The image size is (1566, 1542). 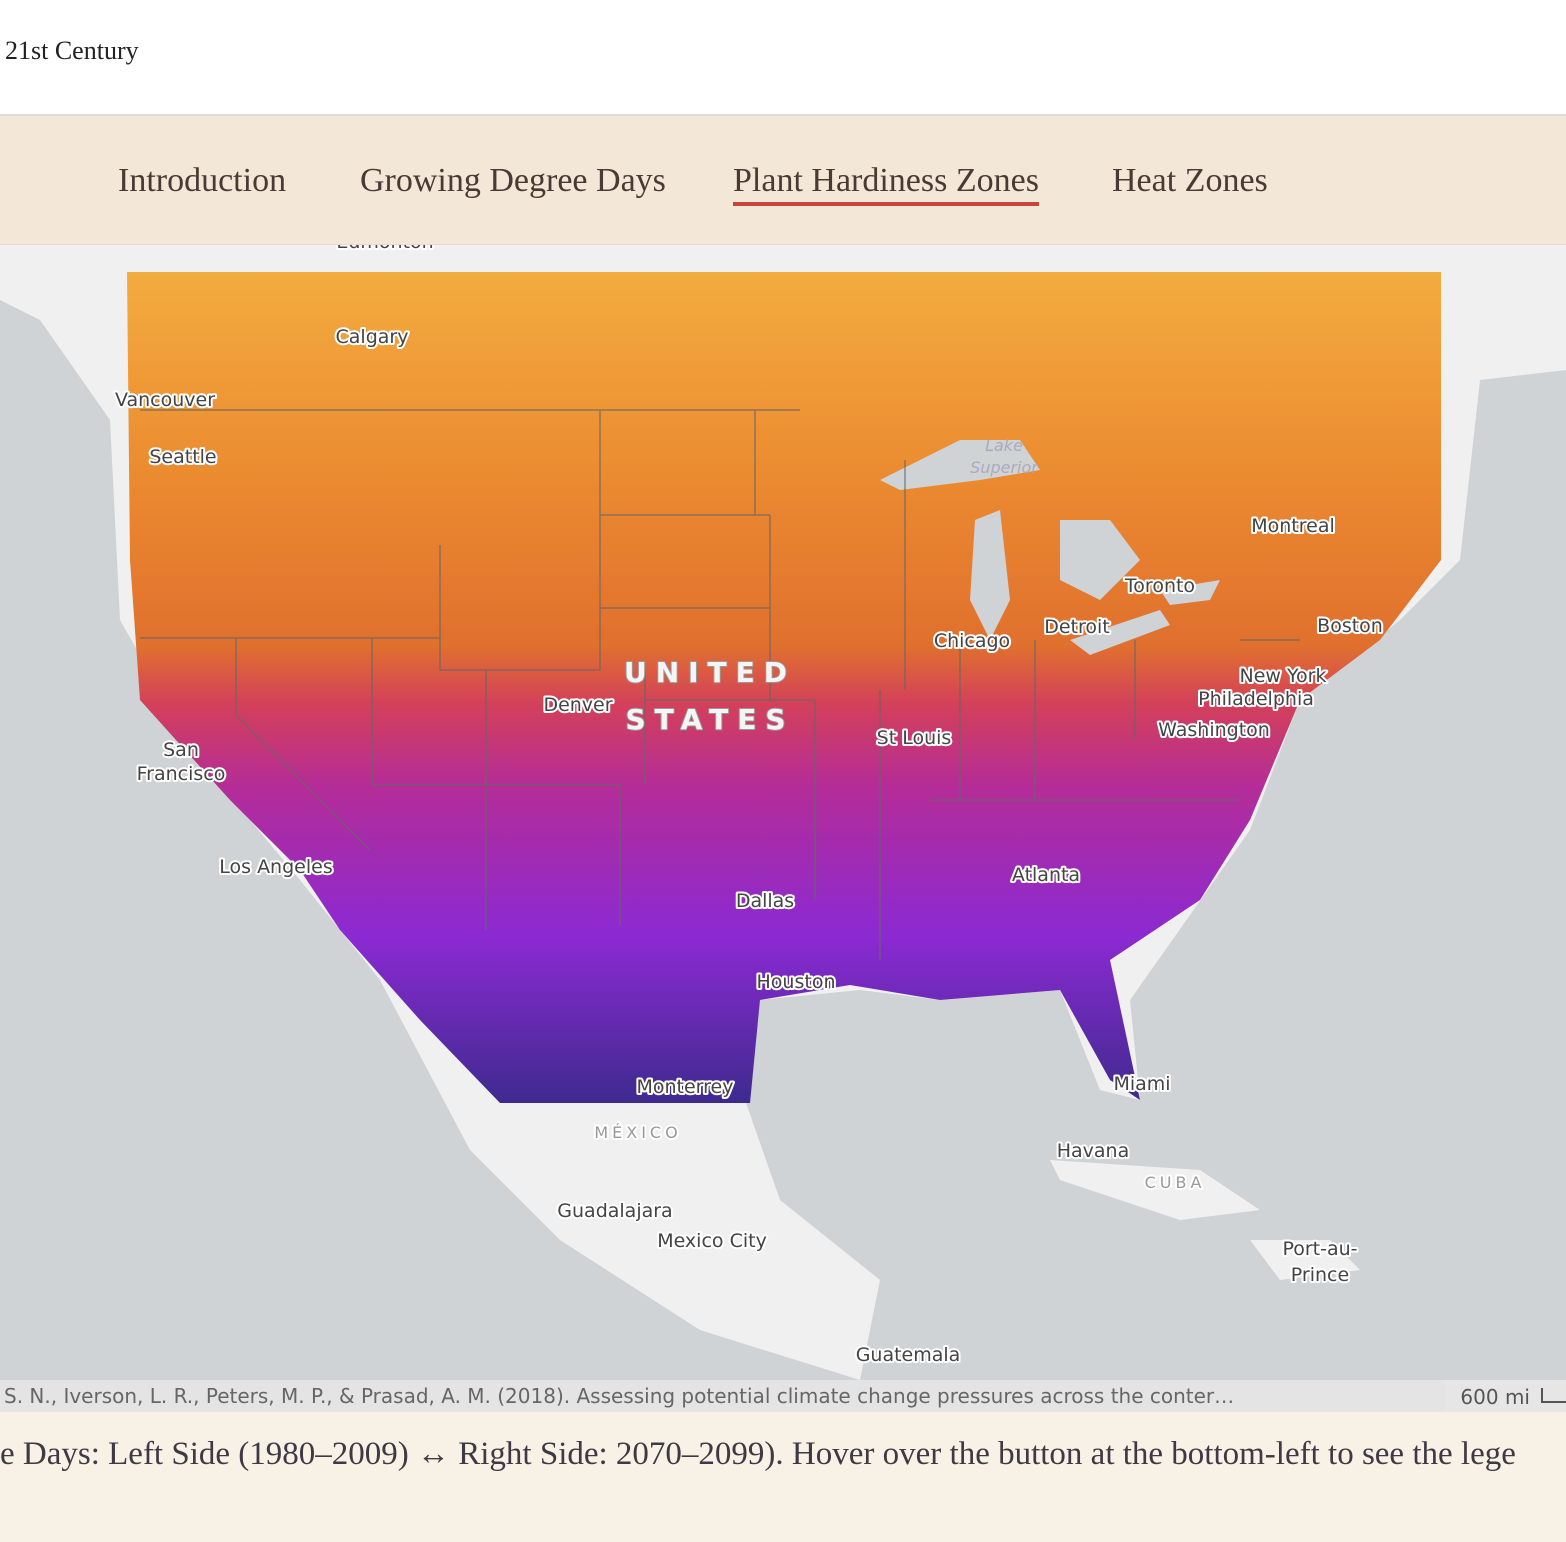 What do you see at coordinates (275, 867) in the screenshot?
I see `city-label: Los Angeles` at bounding box center [275, 867].